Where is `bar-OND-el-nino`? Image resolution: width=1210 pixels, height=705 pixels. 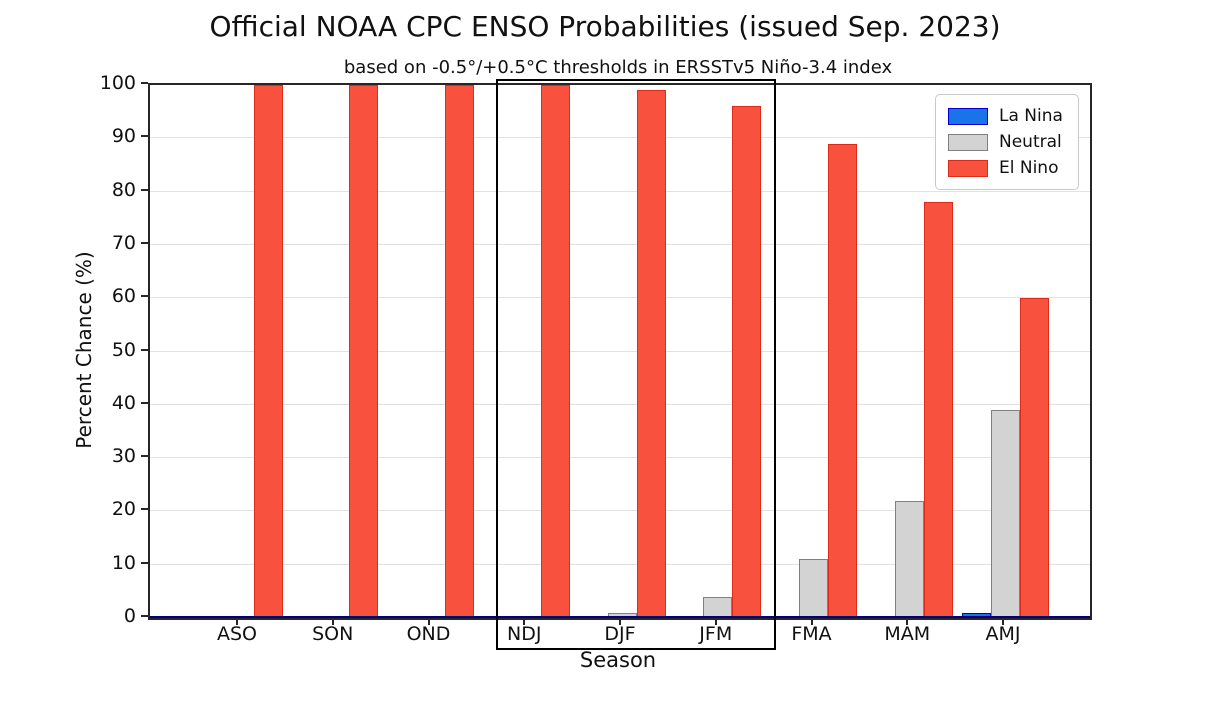 bar-OND-el-nino is located at coordinates (459, 351).